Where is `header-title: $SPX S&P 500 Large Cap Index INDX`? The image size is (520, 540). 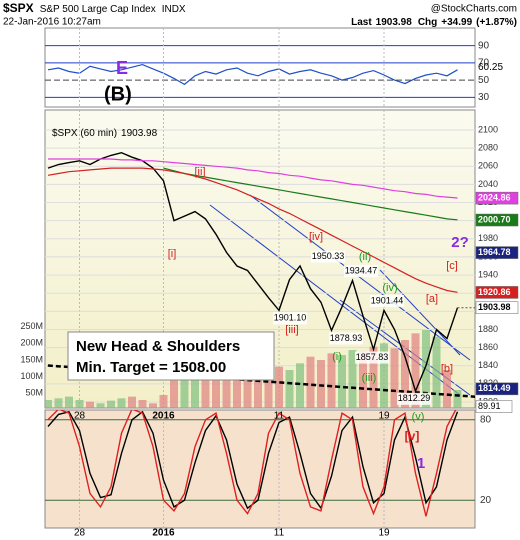
header-title: $SPX S&P 500 Large Cap Index INDX is located at coordinates (94, 8).